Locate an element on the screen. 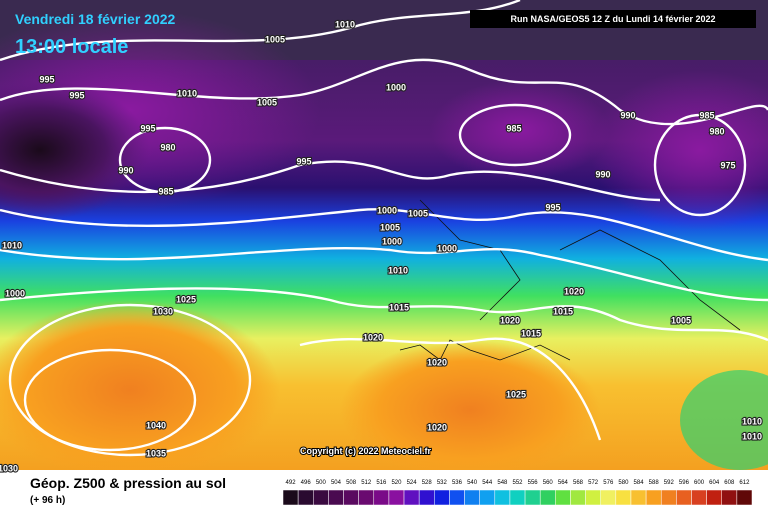 This screenshot has width=768, height=512. scale-label: 568 is located at coordinates (578, 483).